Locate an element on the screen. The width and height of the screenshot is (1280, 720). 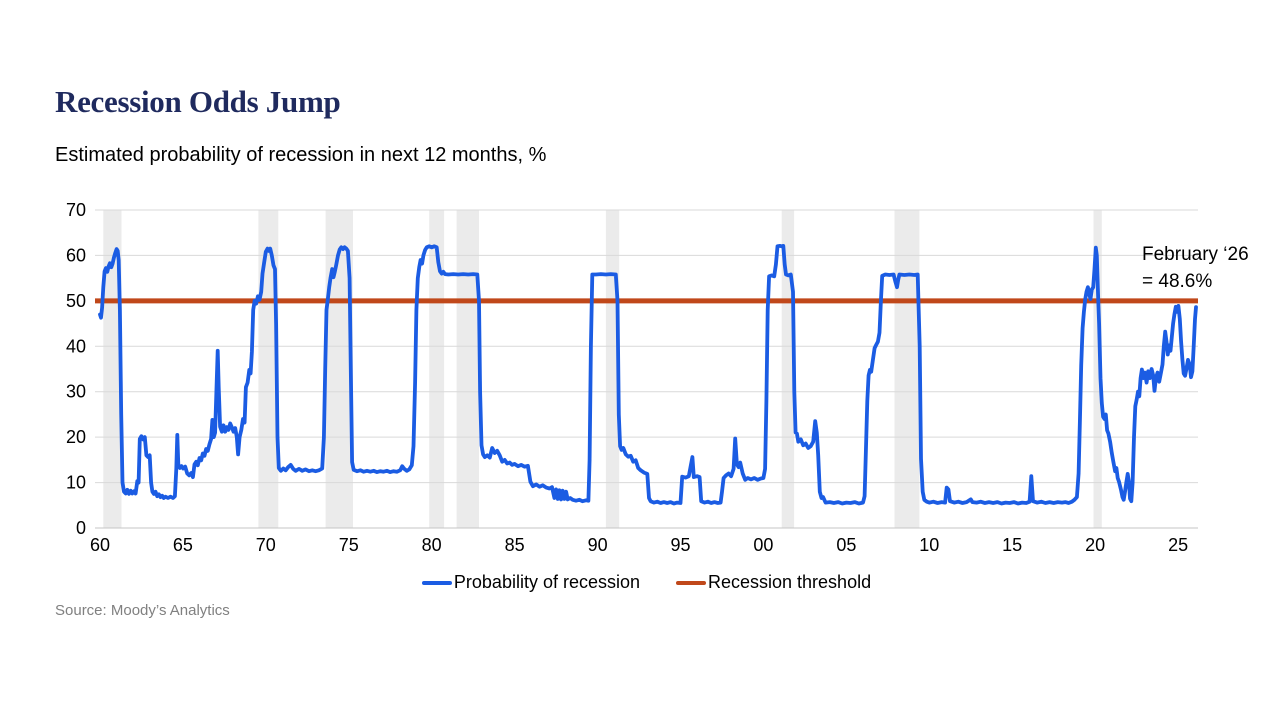
svg-text: 90 is located at coordinates (598, 545).